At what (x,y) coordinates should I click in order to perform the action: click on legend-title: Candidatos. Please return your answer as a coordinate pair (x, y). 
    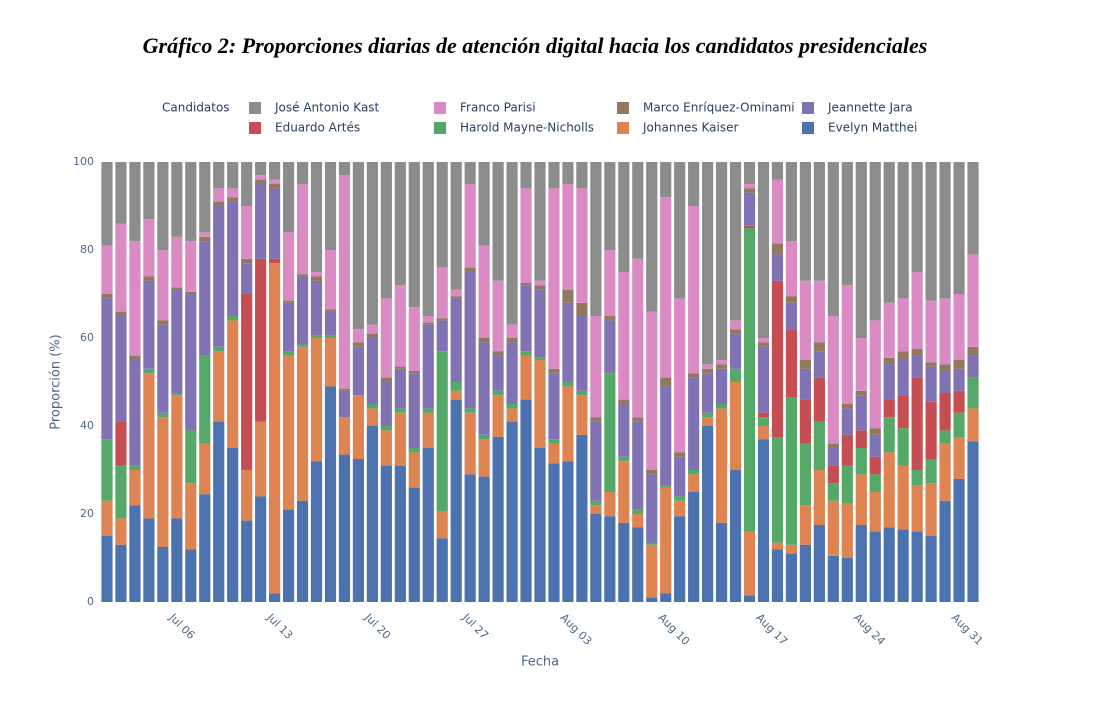
    Looking at the image, I should click on (196, 108).